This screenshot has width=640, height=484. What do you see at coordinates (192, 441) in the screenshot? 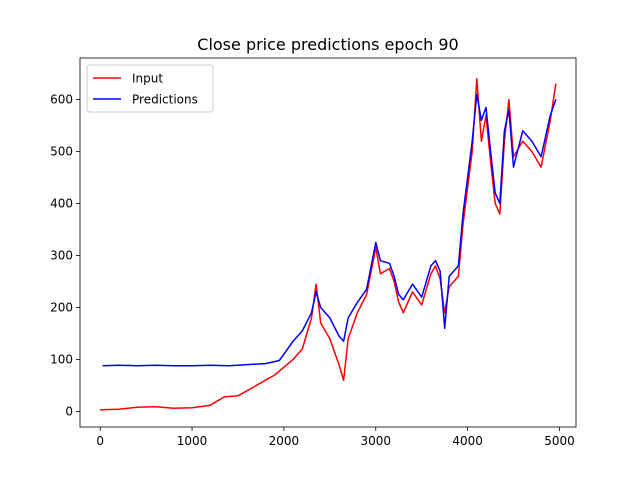
I see `x-tick-label: 1000` at bounding box center [192, 441].